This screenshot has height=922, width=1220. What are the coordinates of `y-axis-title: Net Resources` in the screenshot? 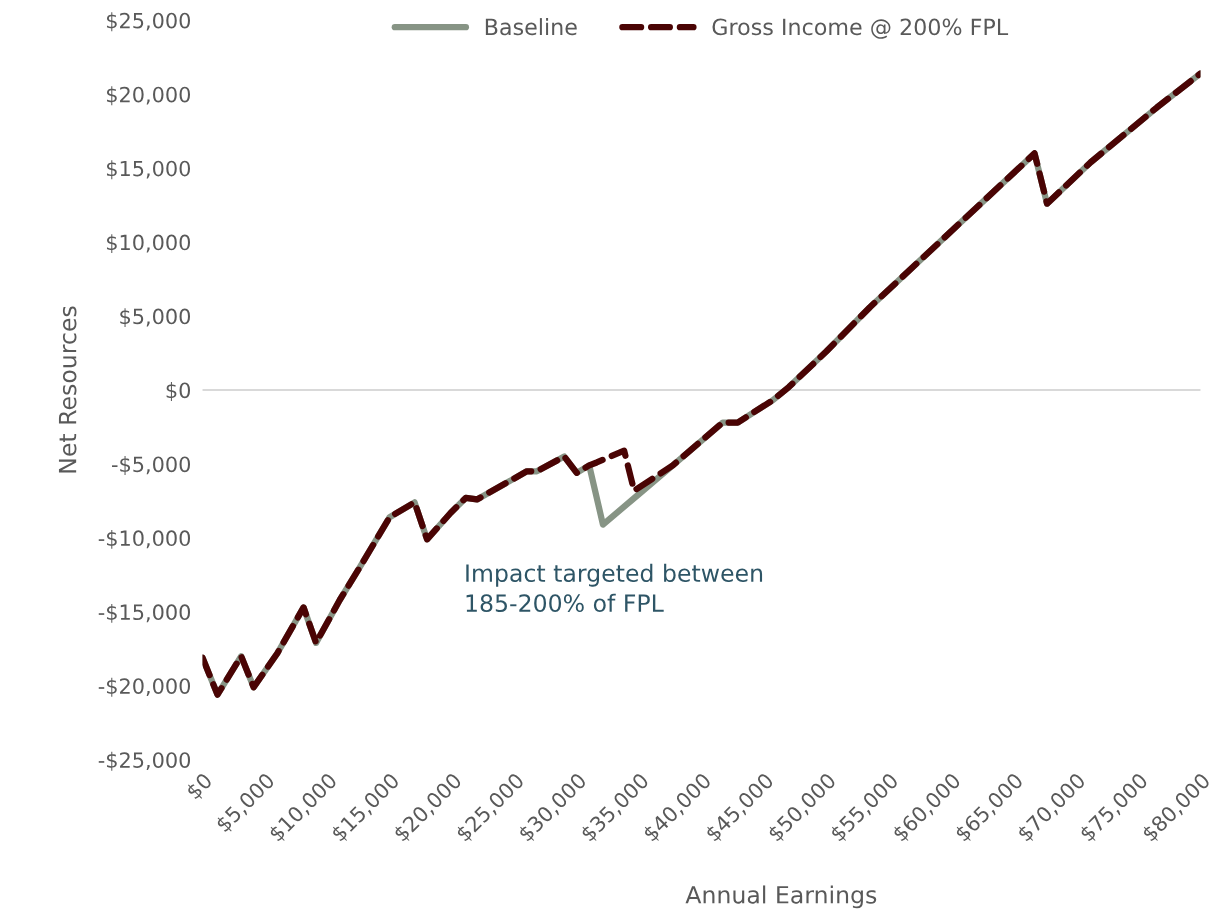 It's located at (67, 389).